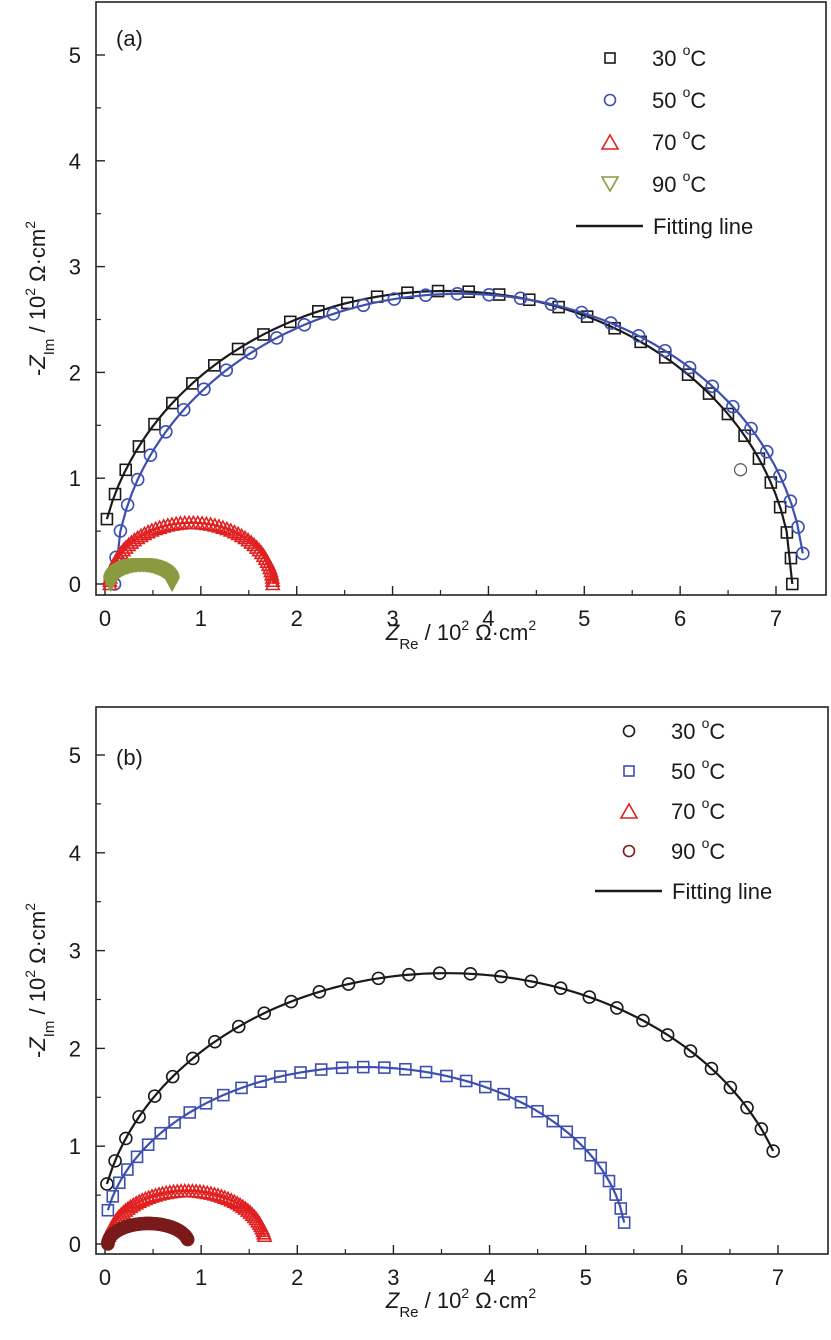  What do you see at coordinates (679, 140) in the screenshot?
I see `legend-label: 70 oC` at bounding box center [679, 140].